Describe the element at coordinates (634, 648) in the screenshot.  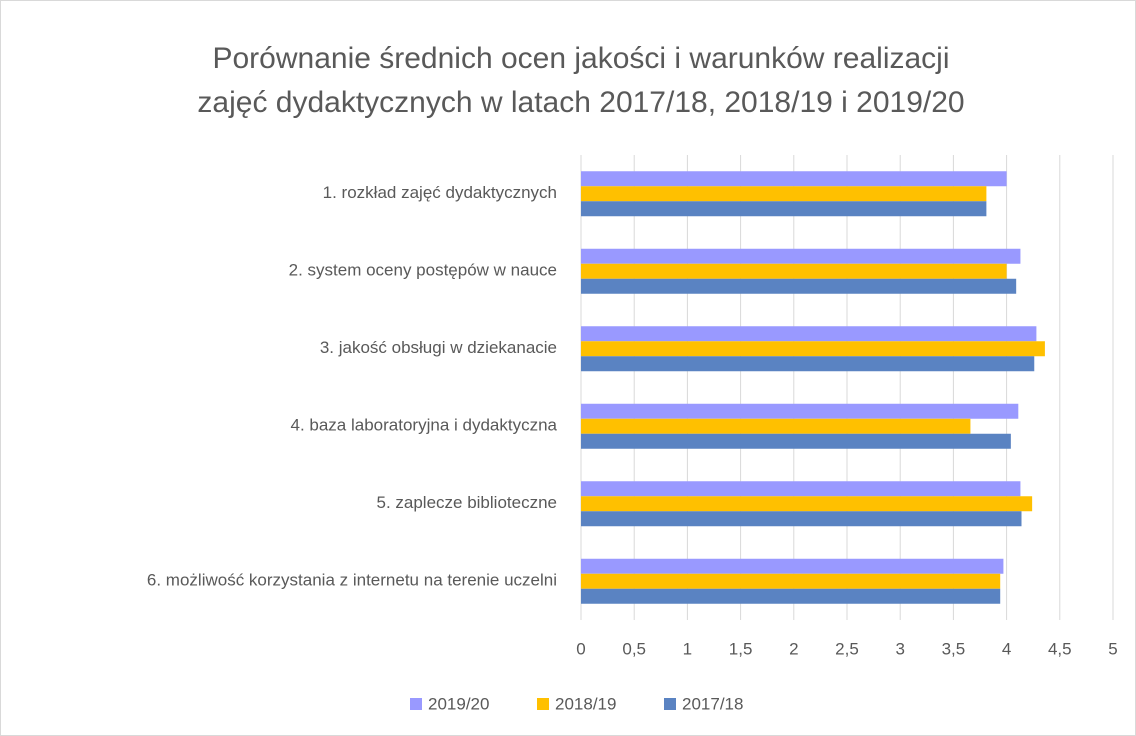
I see `x-tick-label: 0,5` at that location.